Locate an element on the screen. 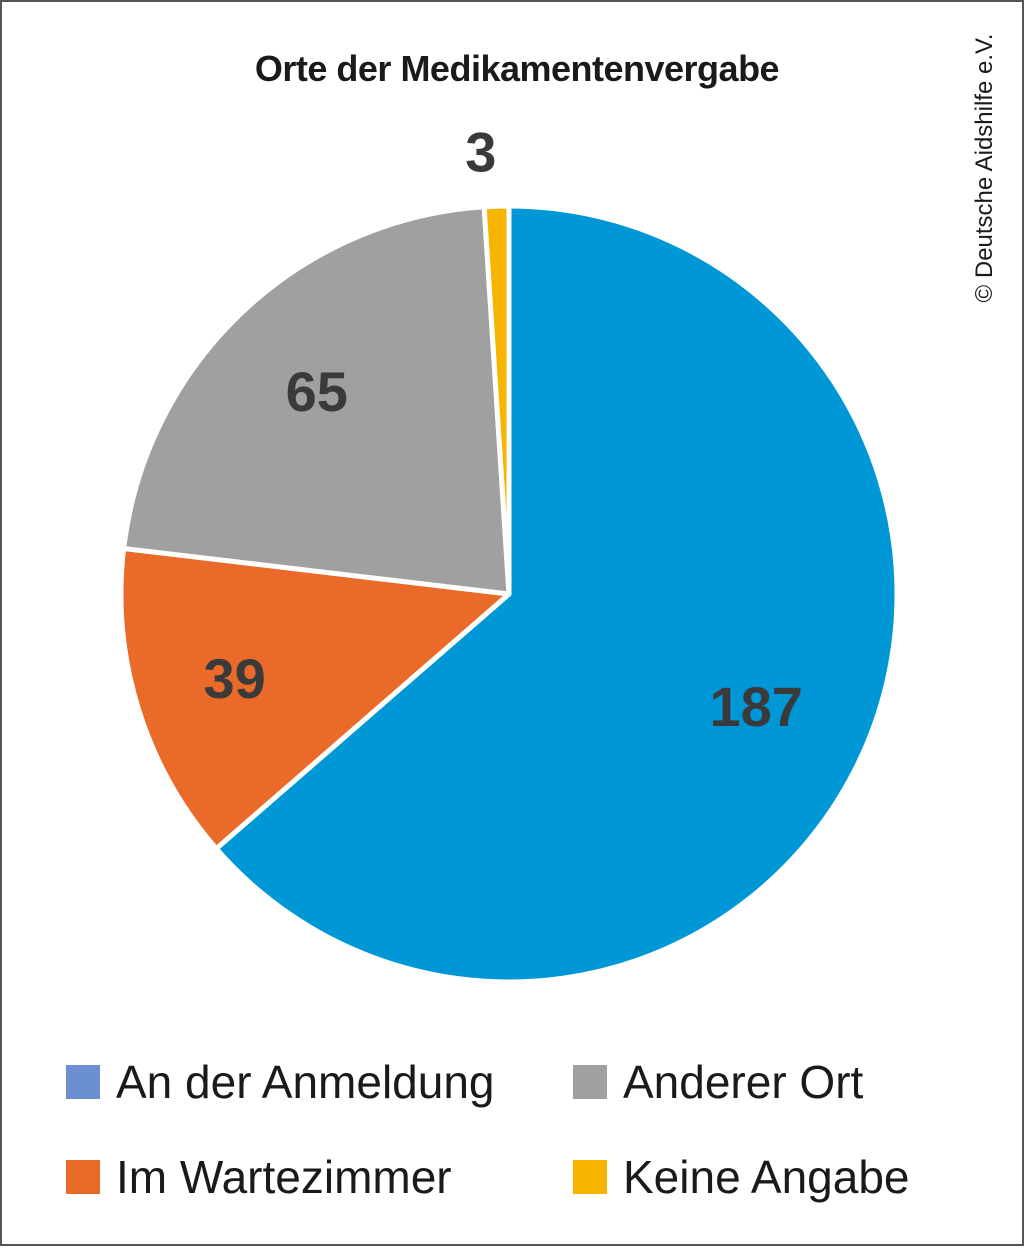  legend-label: An der Anmeldung is located at coordinates (305, 1082).